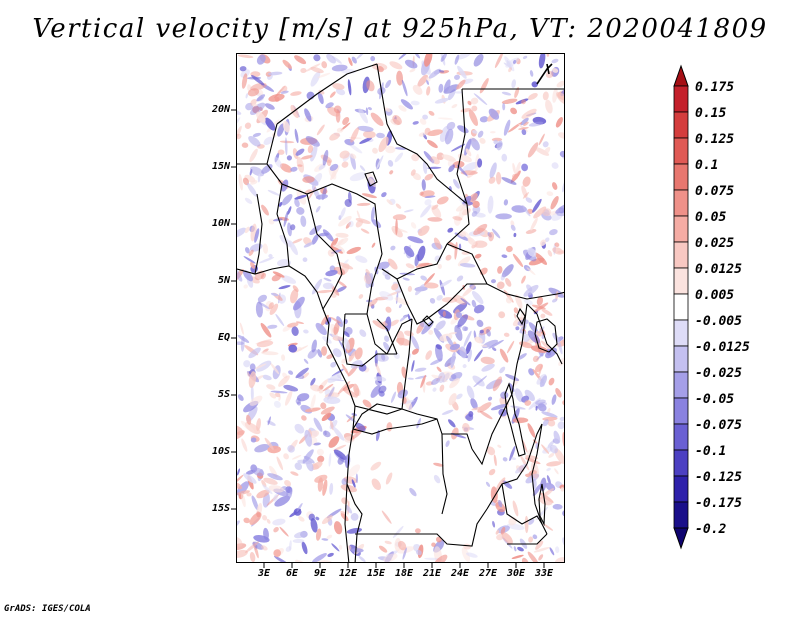 Image resolution: width=800 pixels, height=618 pixels. What do you see at coordinates (488, 573) in the screenshot?
I see `lon-label: 27E` at bounding box center [488, 573].